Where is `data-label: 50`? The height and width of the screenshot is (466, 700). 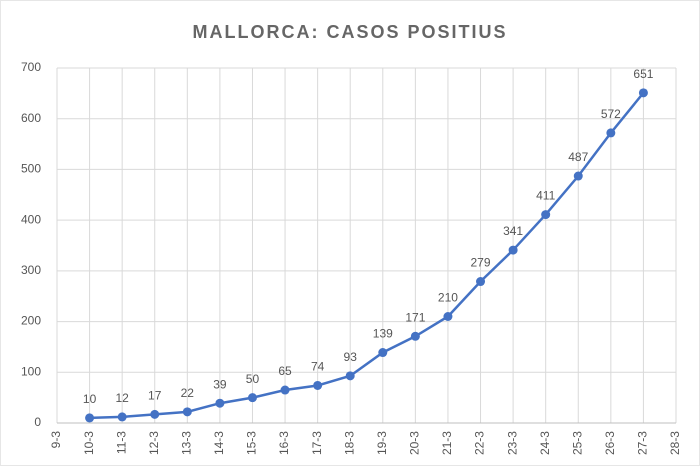 data-label: 50 is located at coordinates (253, 379).